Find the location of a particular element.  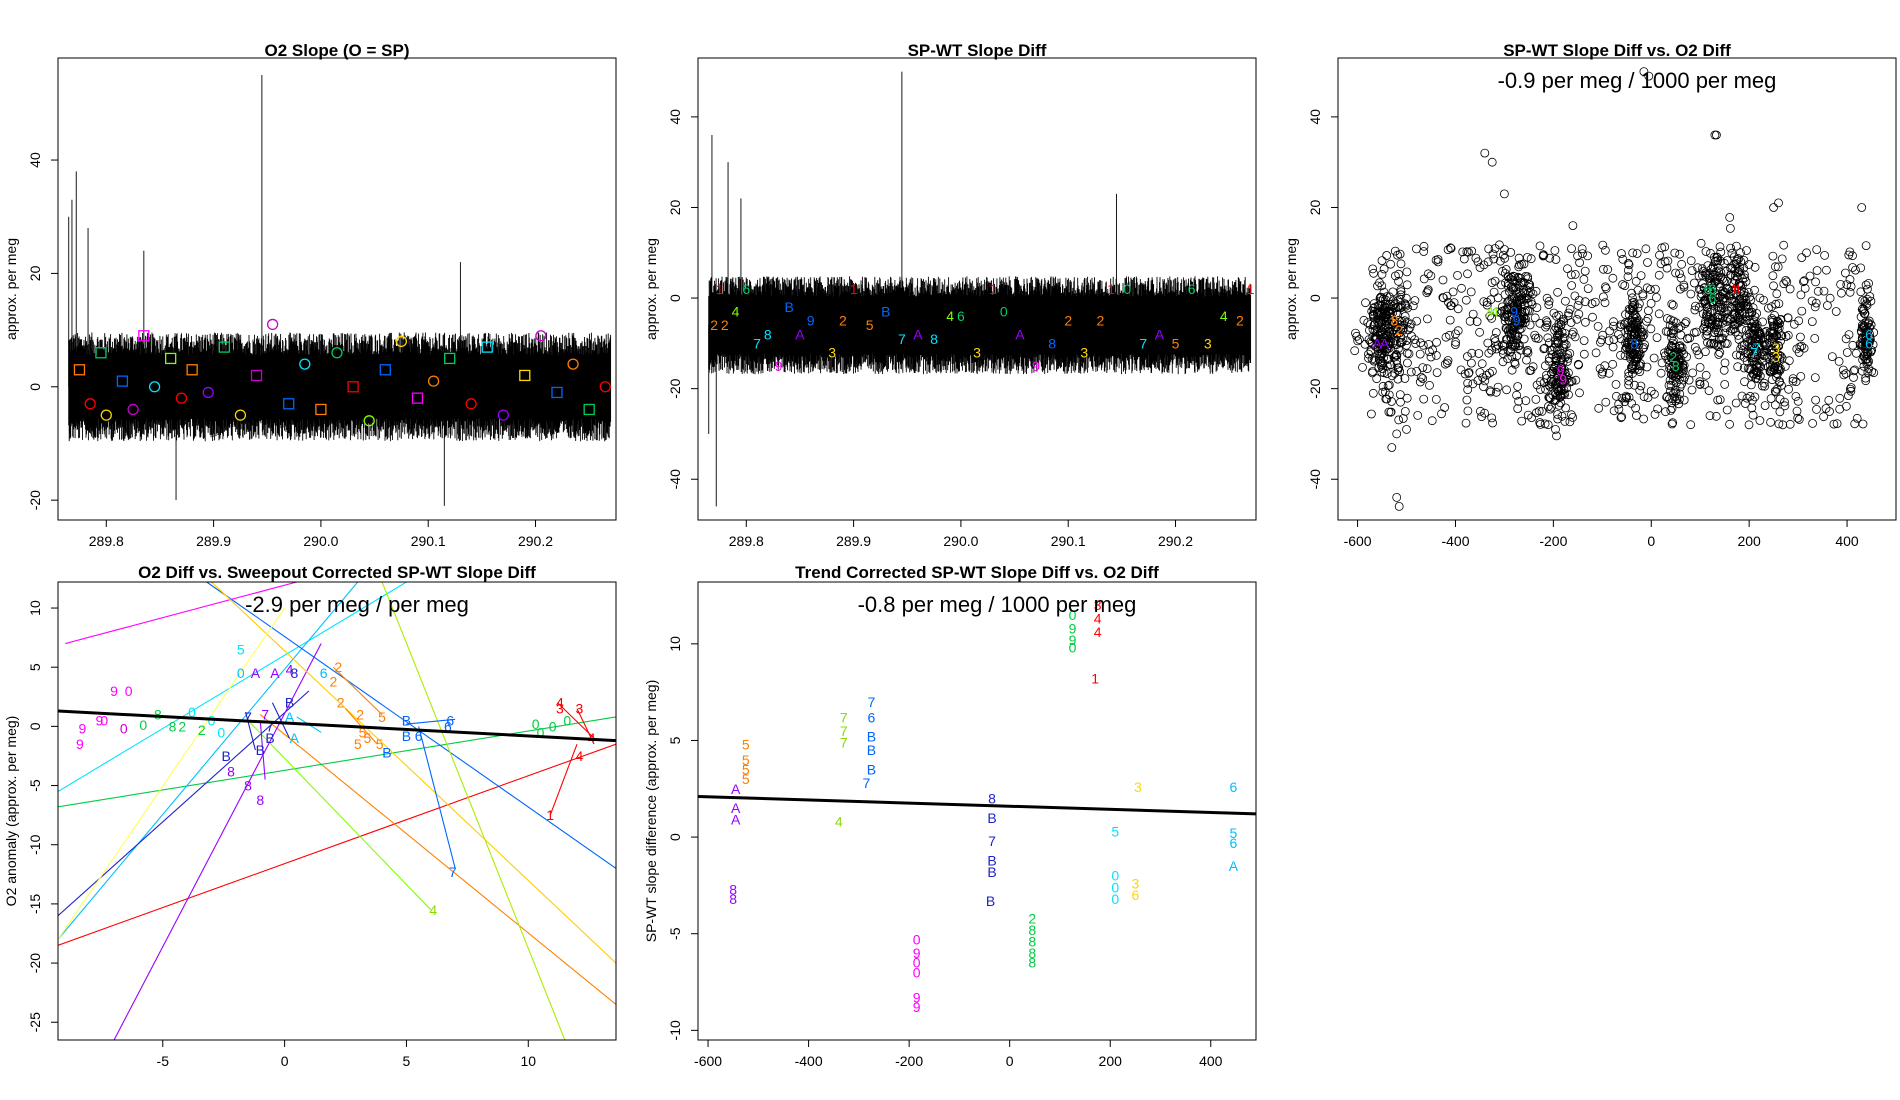

marker-label: B is located at coordinates (885, 312).